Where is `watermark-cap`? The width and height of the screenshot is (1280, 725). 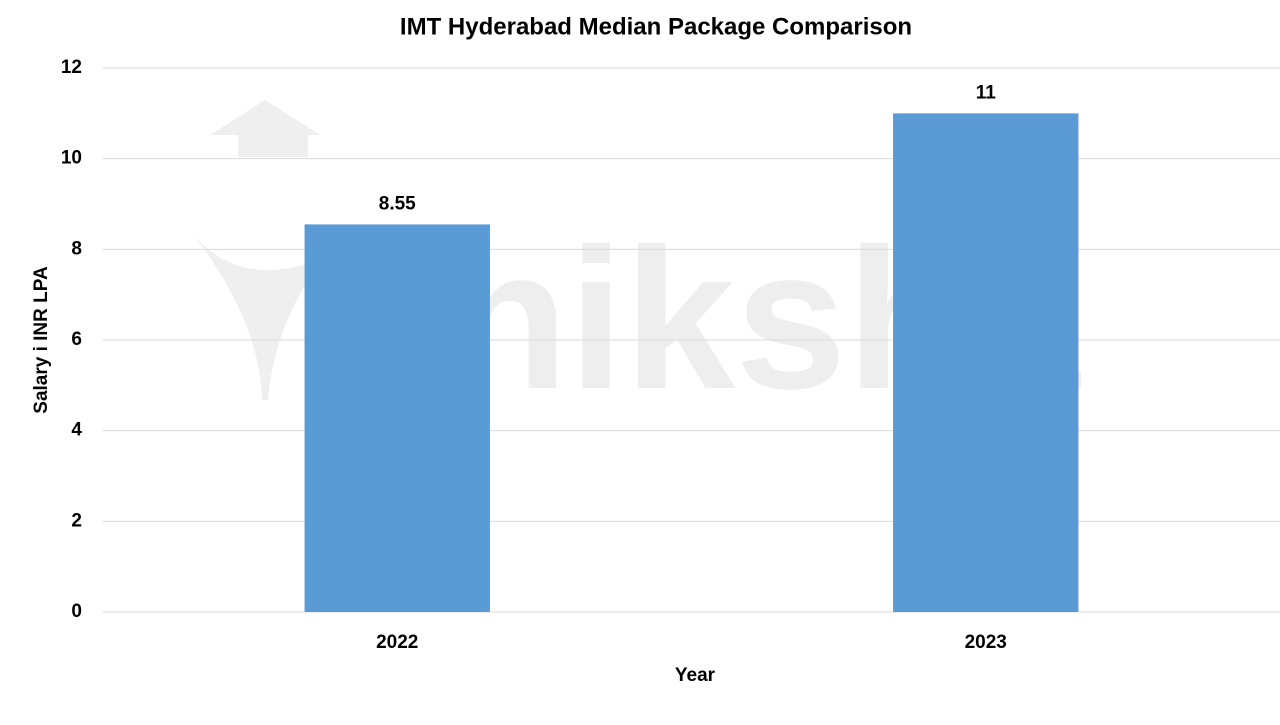 watermark-cap is located at coordinates (265, 117).